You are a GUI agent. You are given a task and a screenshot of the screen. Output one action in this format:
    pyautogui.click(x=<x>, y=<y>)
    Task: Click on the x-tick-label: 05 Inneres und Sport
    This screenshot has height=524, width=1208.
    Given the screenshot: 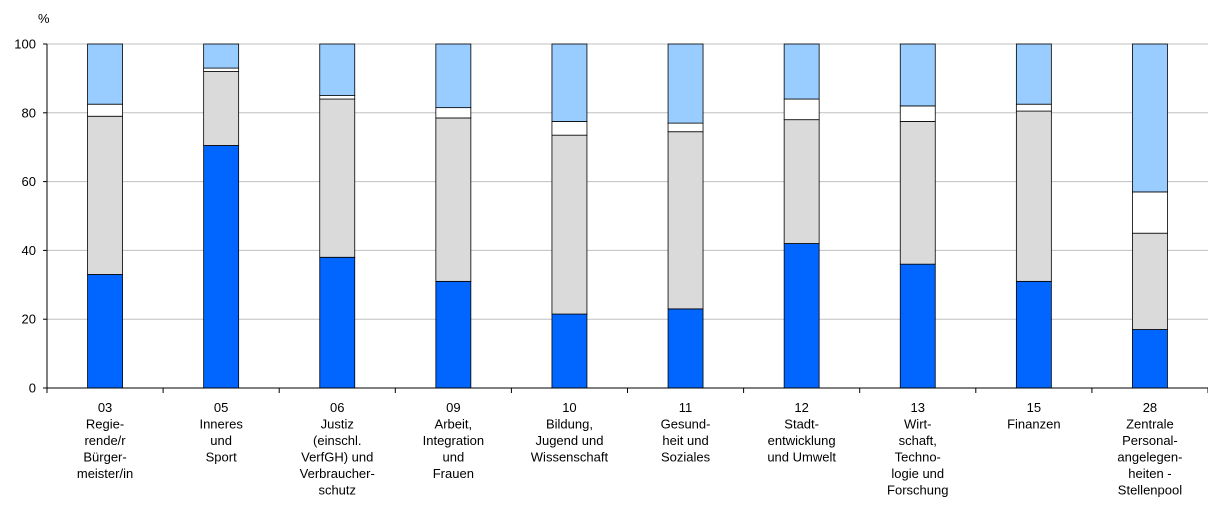 What is the action you would take?
    pyautogui.click(x=221, y=432)
    